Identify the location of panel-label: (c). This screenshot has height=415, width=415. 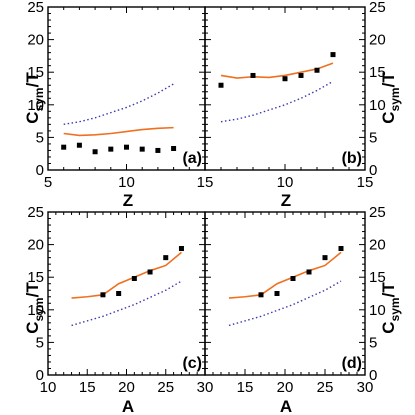
(192, 363).